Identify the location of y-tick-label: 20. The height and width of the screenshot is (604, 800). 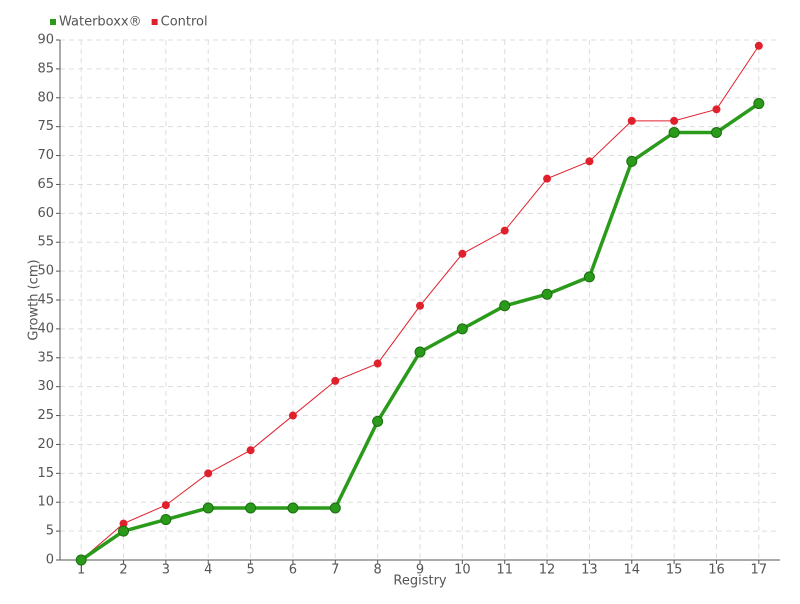
(45, 444).